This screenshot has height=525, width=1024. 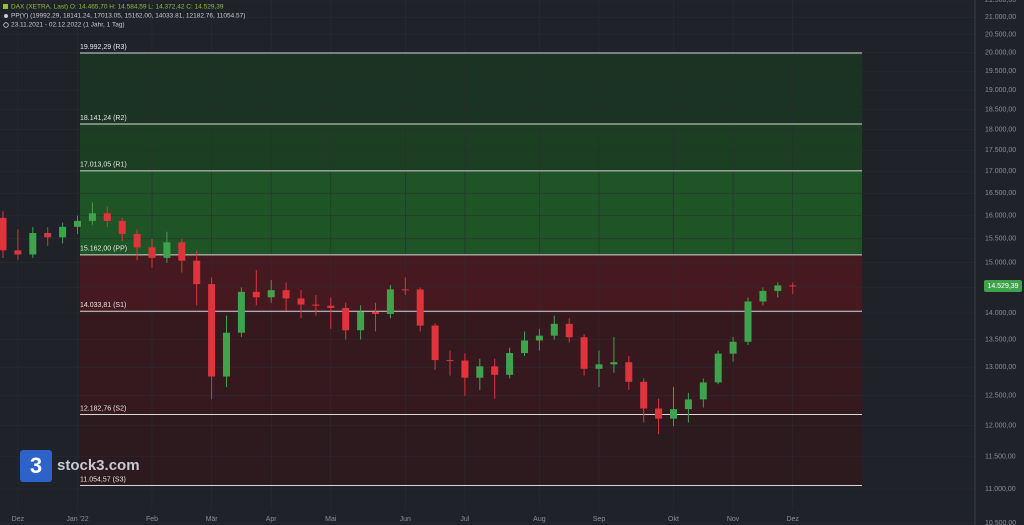 What do you see at coordinates (68, 25) in the screenshot?
I see `date-range: 23.11.2021 - 02.12.2022 (1 Jahr, 1 Tag)` at bounding box center [68, 25].